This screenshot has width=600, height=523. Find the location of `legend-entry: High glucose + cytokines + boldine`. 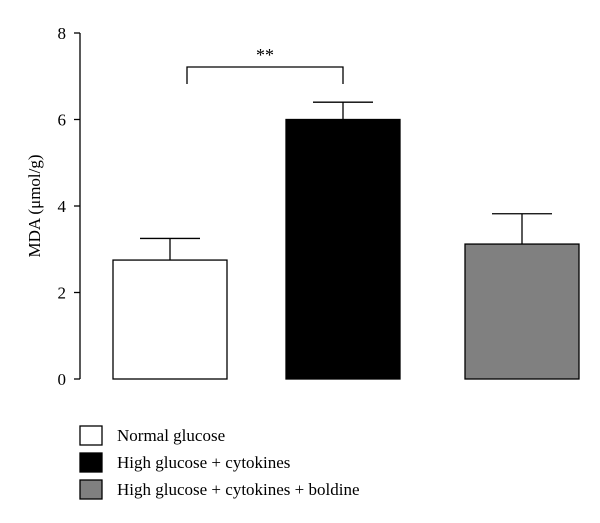

legend-entry: High glucose + cytokines + boldine is located at coordinates (238, 489).